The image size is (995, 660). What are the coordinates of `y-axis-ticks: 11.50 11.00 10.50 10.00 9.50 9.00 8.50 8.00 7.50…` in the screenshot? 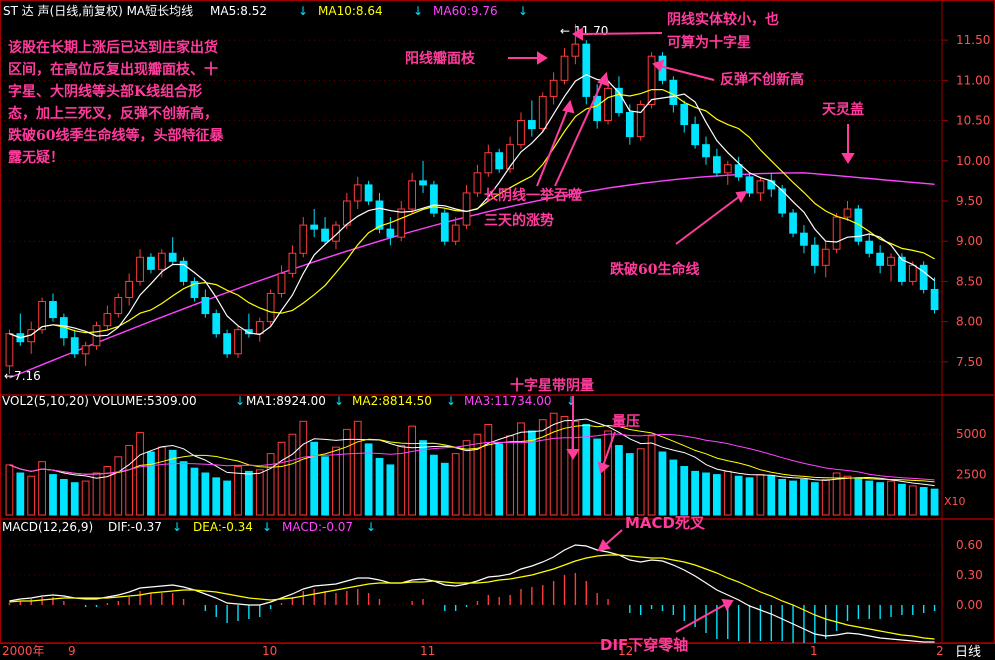 It's located at (973, 322).